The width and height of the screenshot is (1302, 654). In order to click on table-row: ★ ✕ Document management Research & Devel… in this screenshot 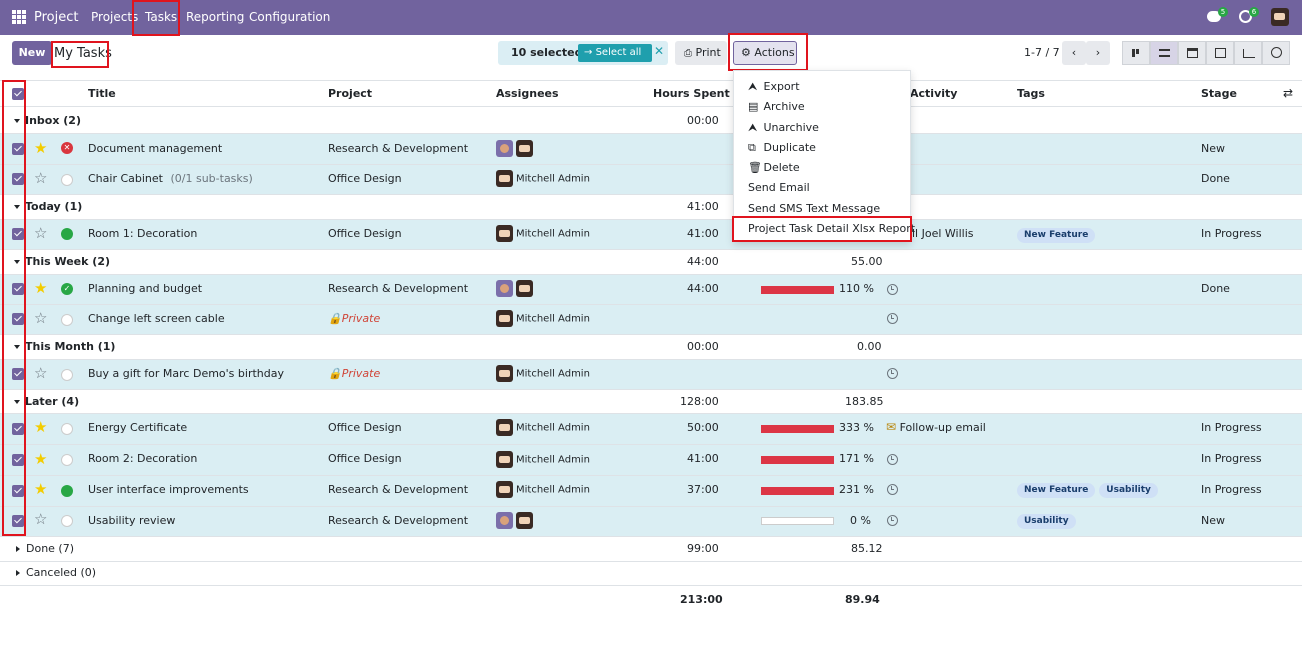, I will do `click(651, 149)`.